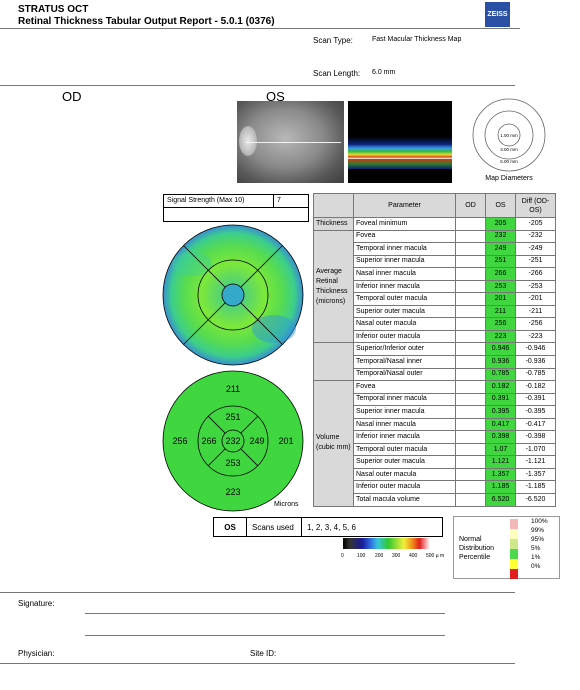 The width and height of the screenshot is (580, 690). What do you see at coordinates (500, 286) in the screenshot?
I see `os-value-cell: 253` at bounding box center [500, 286].